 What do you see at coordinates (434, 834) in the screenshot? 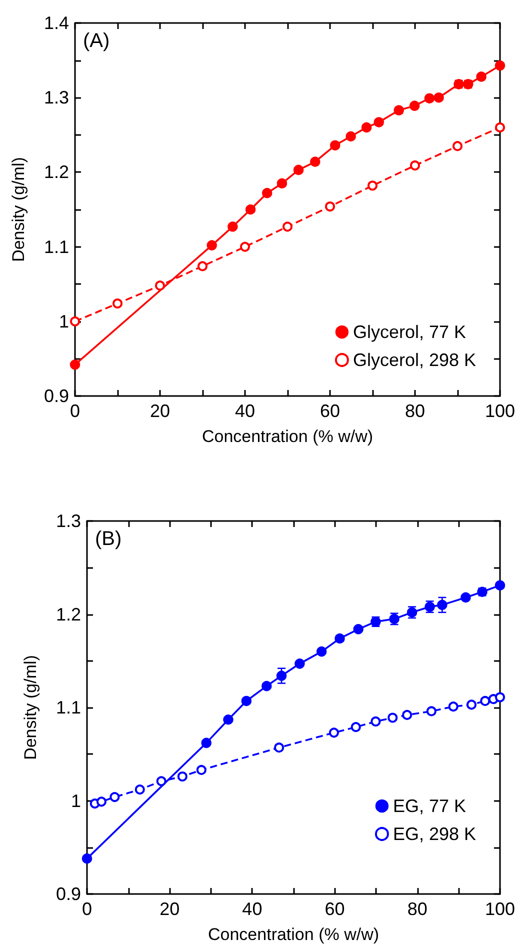
I see `legend-label: EG, 298 K` at bounding box center [434, 834].